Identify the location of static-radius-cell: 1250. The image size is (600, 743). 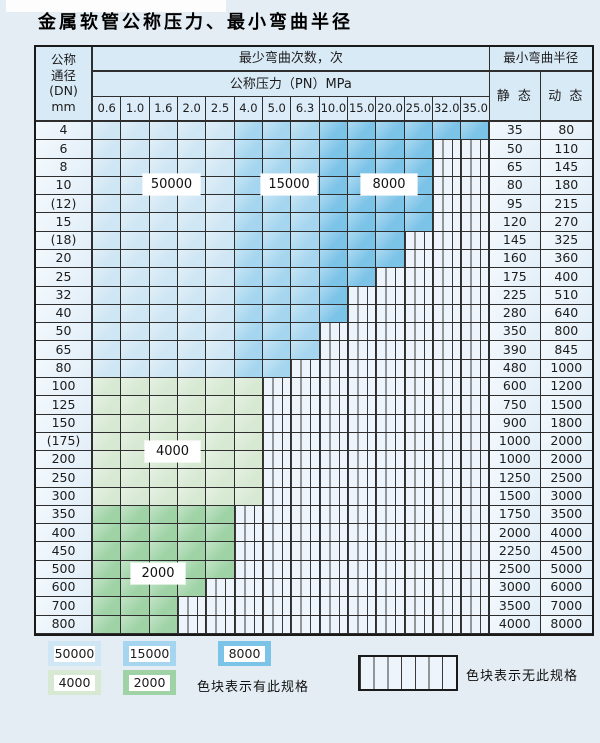
(515, 478).